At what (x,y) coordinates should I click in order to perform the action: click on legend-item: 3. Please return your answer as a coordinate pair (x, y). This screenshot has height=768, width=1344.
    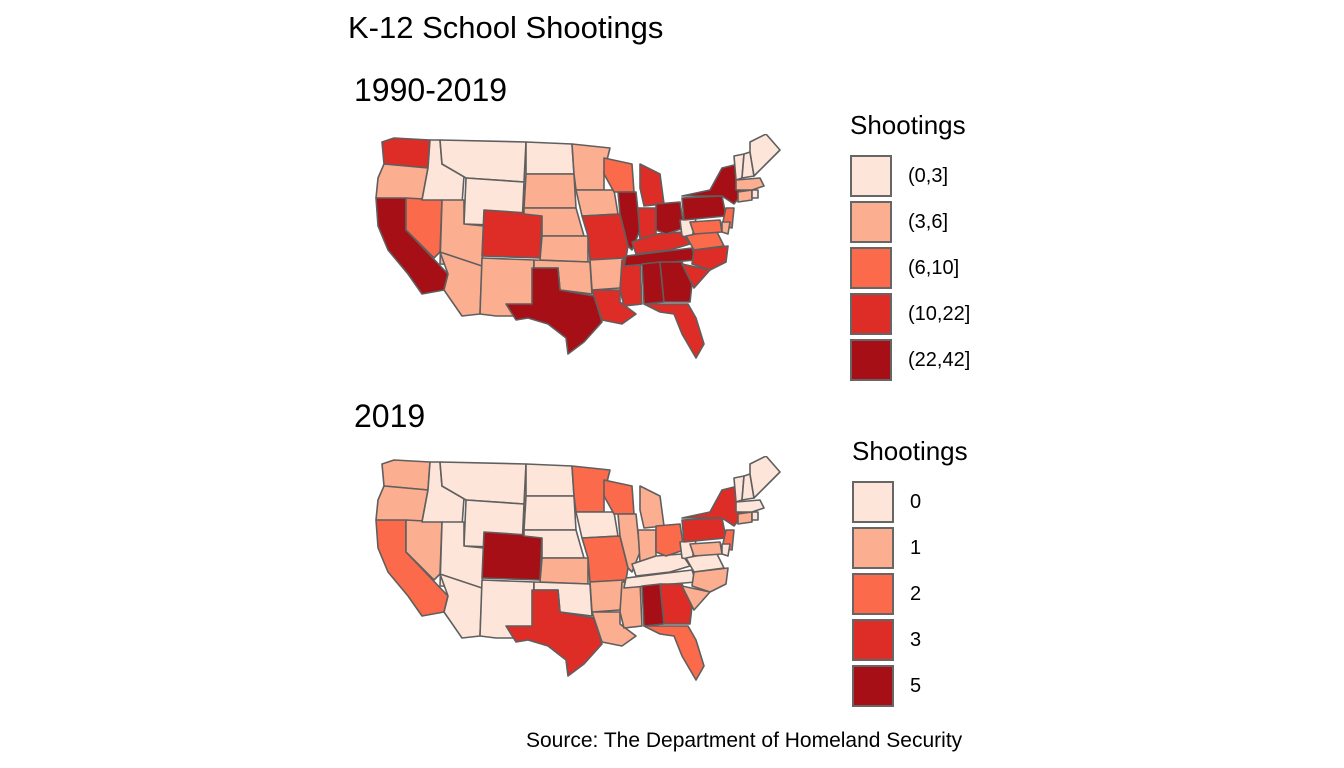
    Looking at the image, I should click on (910, 640).